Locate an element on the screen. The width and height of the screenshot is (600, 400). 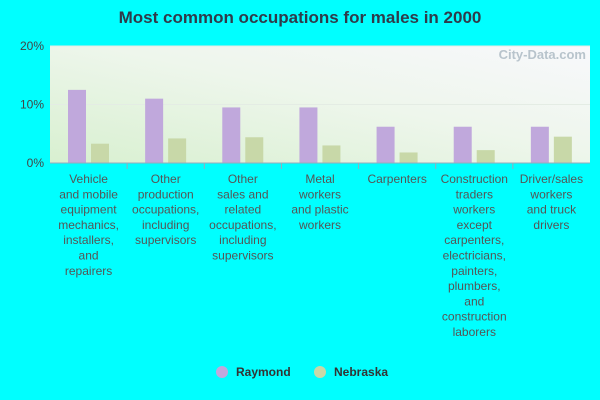
legend-label-nebraska: Nebraska is located at coordinates (361, 372).